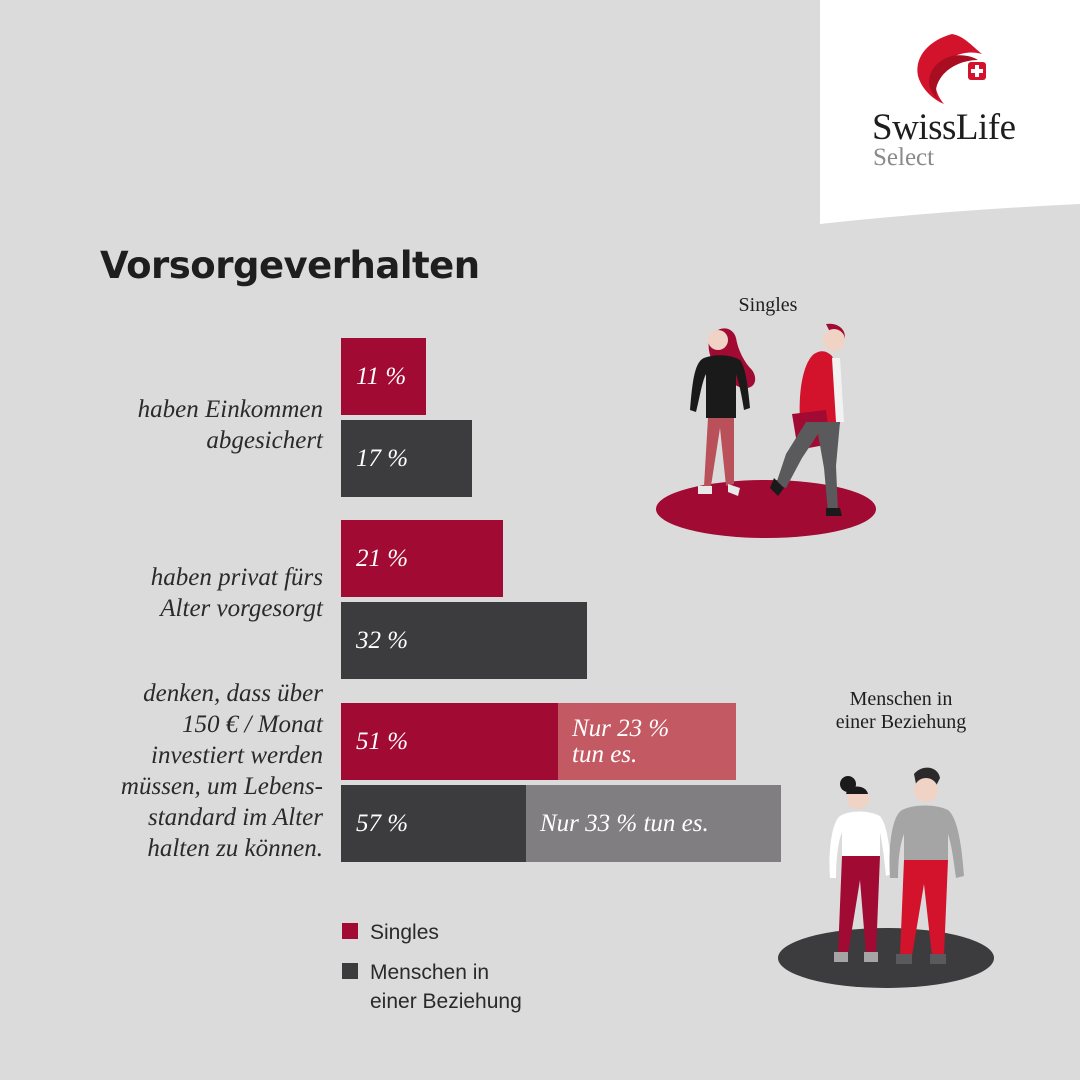 This screenshot has width=1080, height=1080. What do you see at coordinates (605, 754) in the screenshot?
I see `bar-annotation-line: tun es.` at bounding box center [605, 754].